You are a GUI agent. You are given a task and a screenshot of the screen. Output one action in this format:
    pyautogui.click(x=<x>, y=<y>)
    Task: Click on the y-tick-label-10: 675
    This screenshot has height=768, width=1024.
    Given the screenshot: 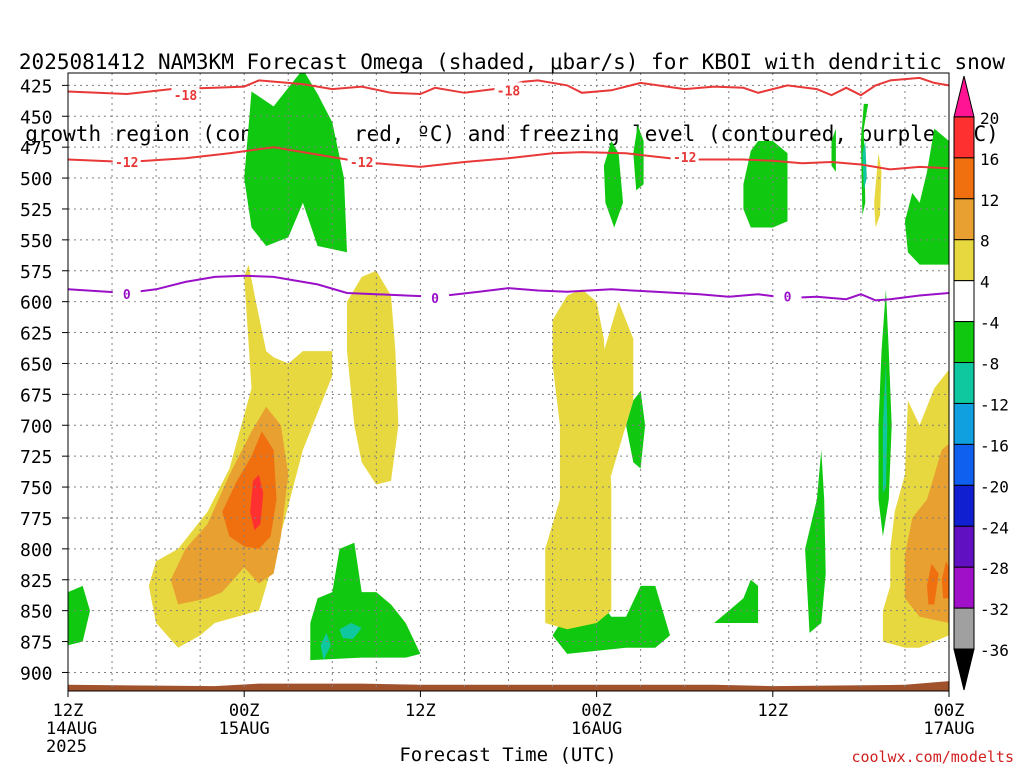 What is the action you would take?
    pyautogui.click(x=36, y=395)
    